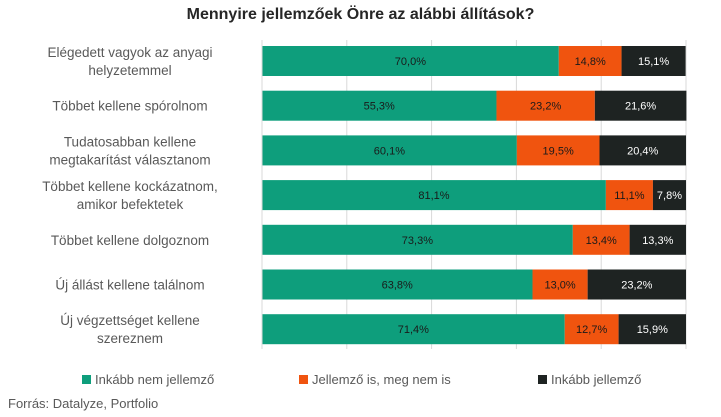  I want to click on data-label: 21,6%, so click(640, 107).